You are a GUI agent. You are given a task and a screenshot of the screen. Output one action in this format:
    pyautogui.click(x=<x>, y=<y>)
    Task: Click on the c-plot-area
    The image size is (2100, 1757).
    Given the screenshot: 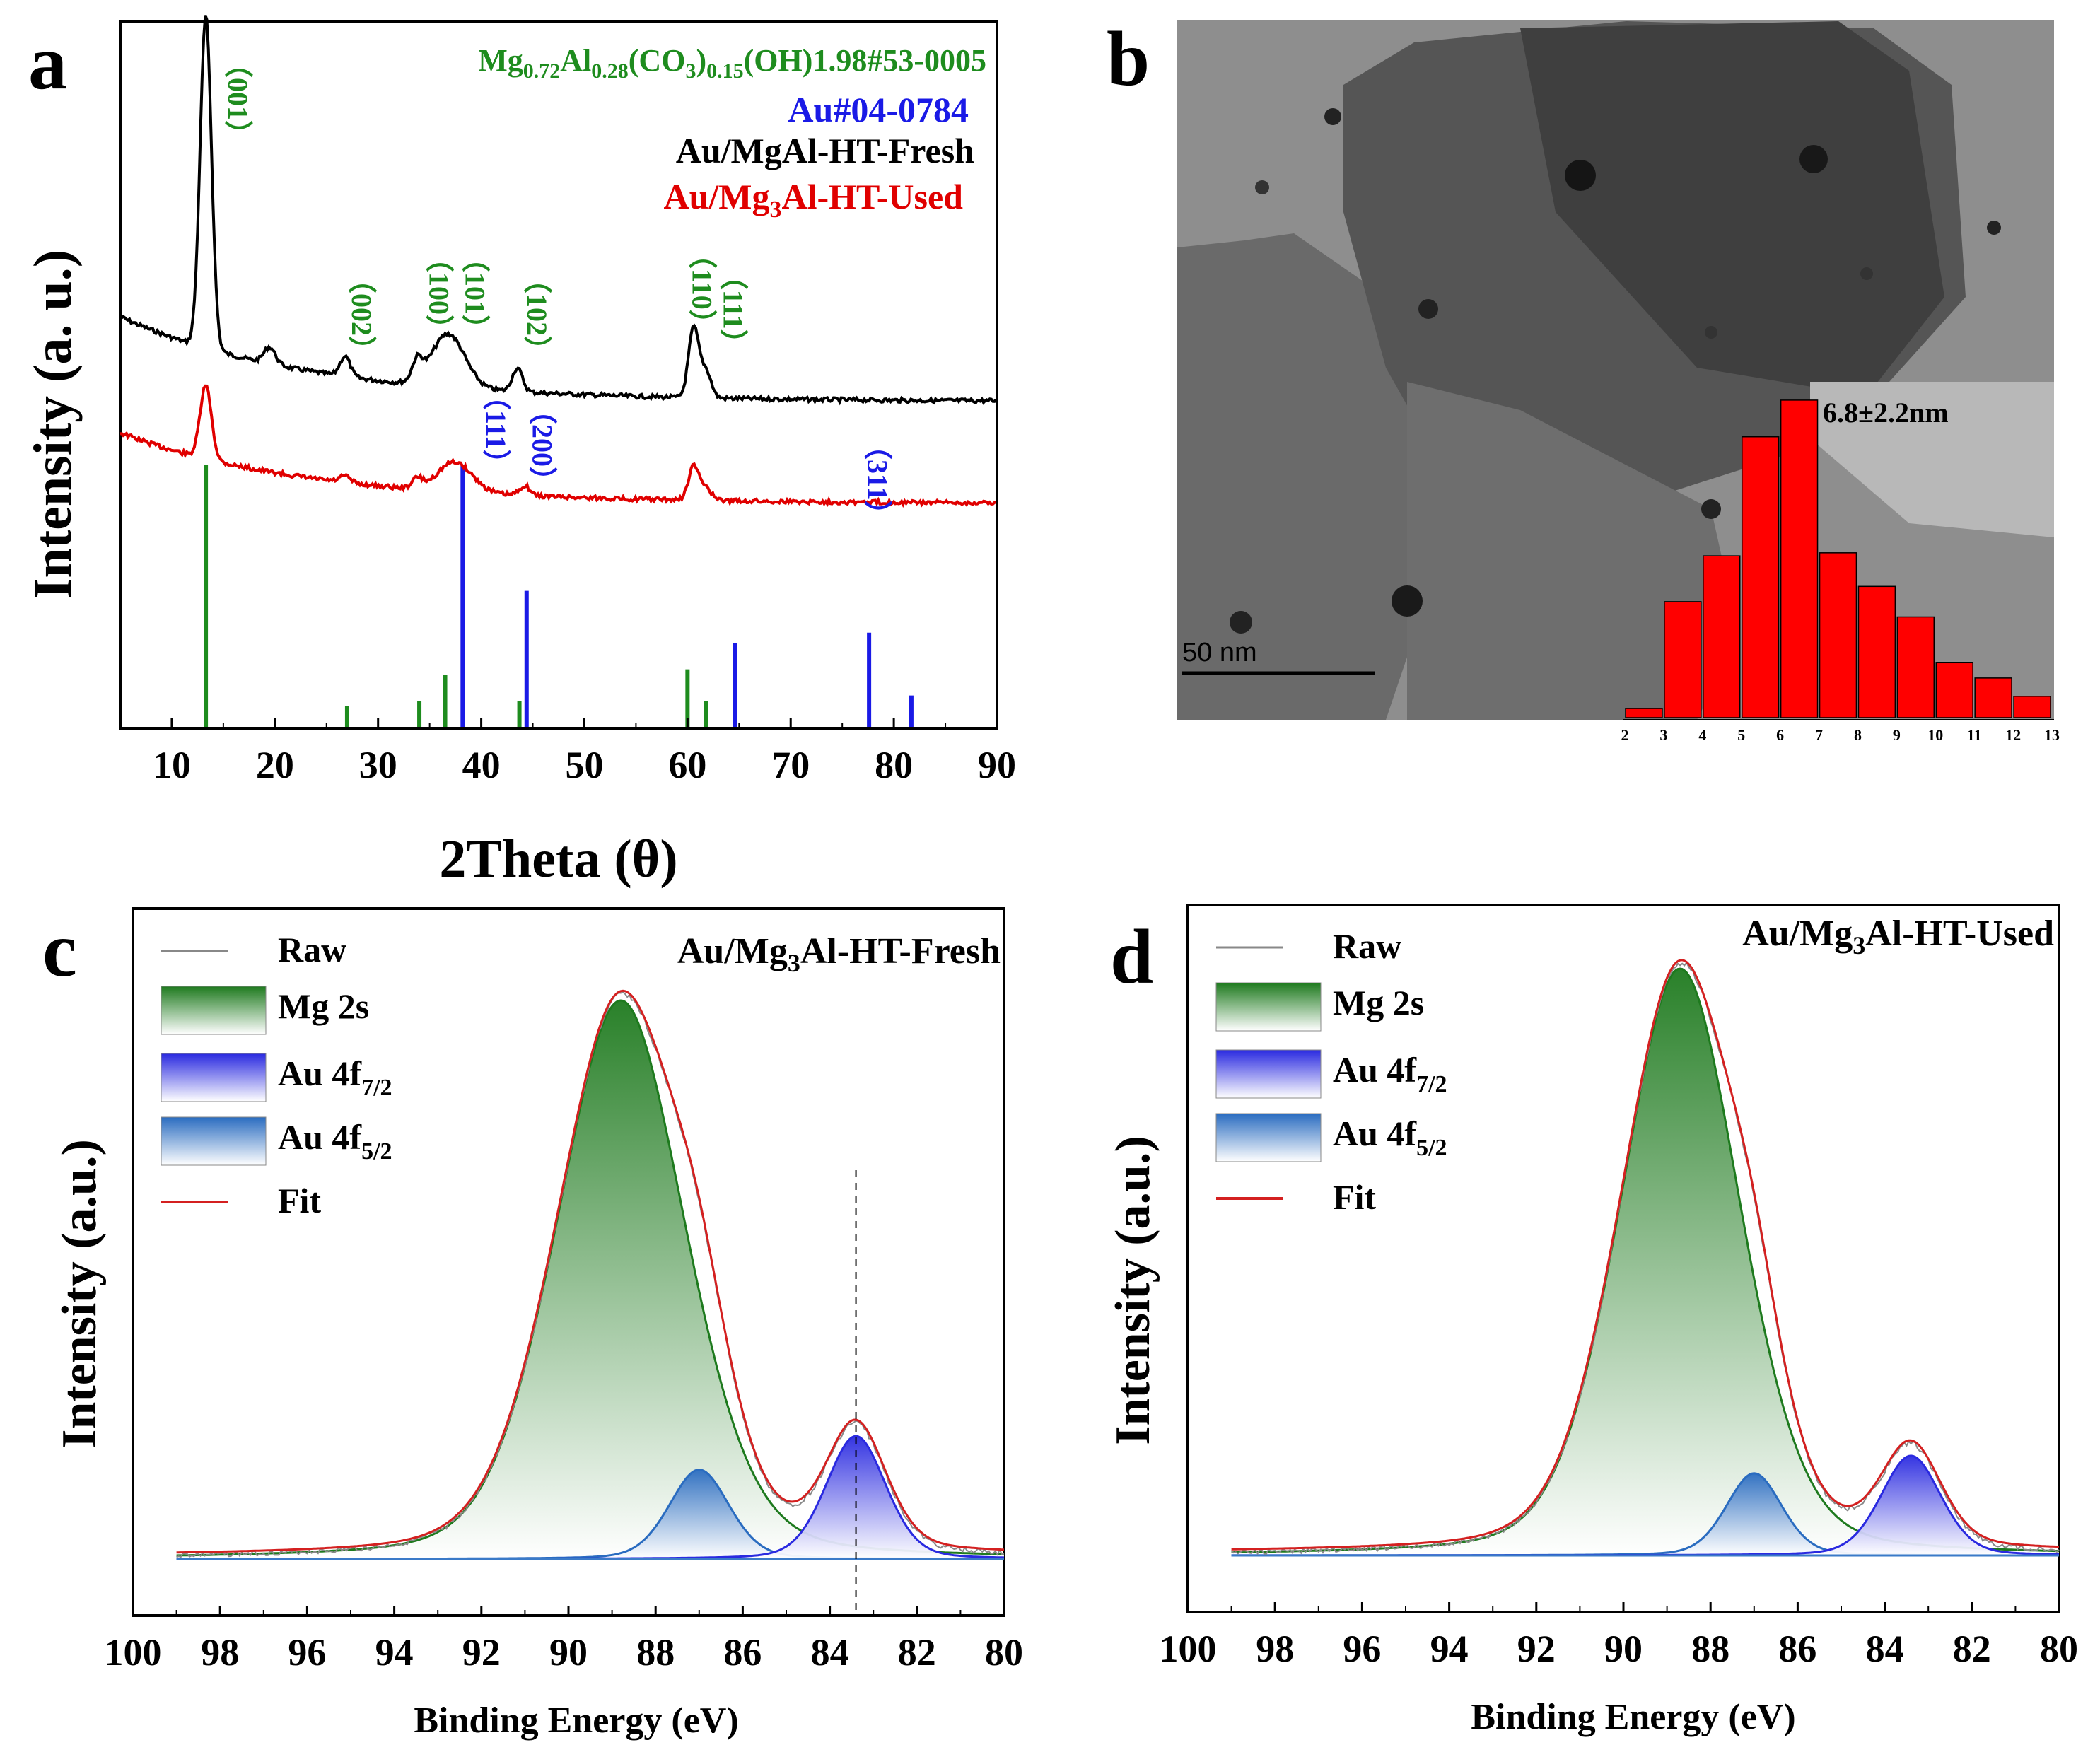 What is the action you would take?
    pyautogui.click(x=590, y=1302)
    